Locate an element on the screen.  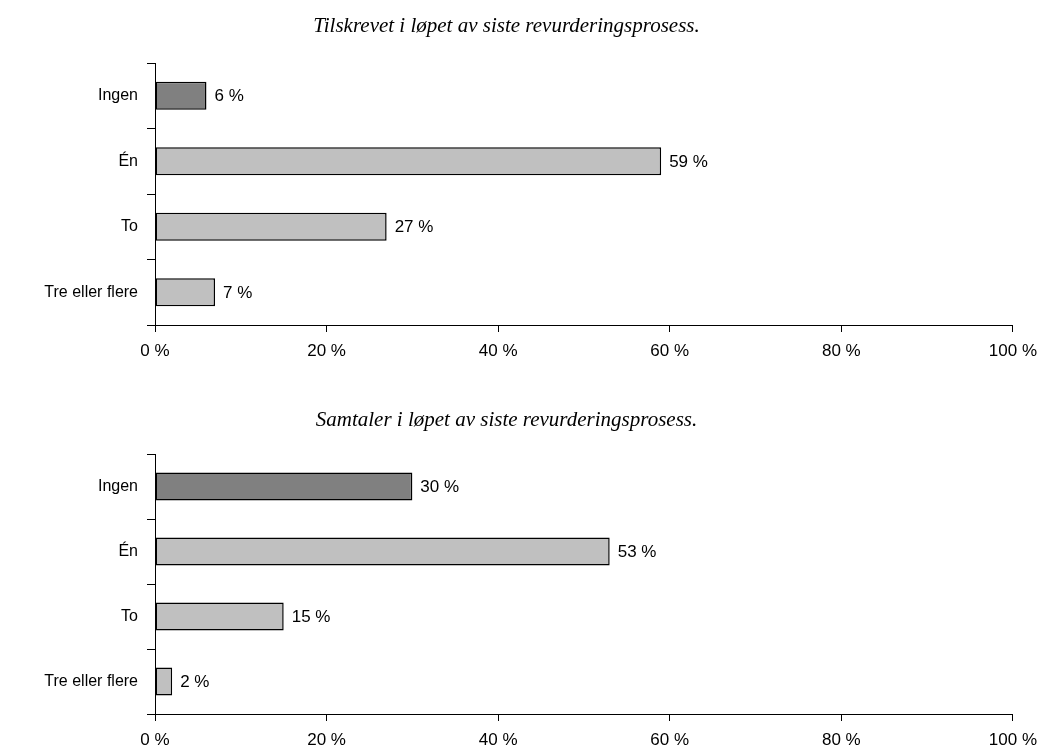
data-label: 7 % is located at coordinates (238, 292).